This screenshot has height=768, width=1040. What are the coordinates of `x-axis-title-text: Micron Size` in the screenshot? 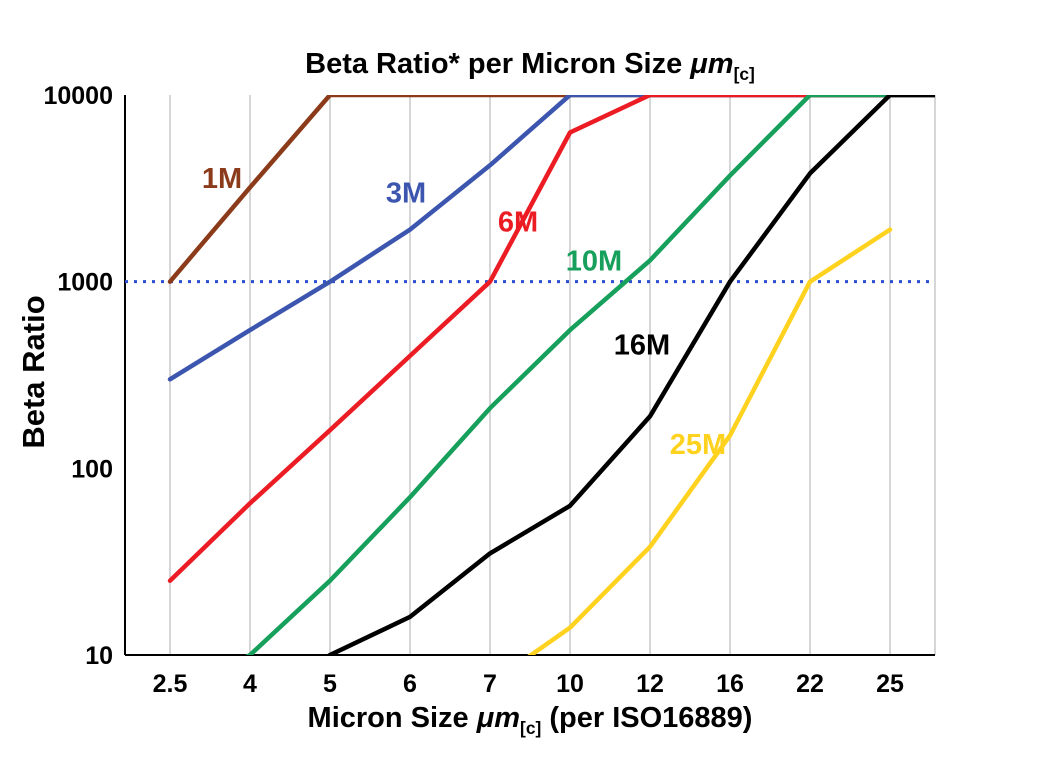 It's located at (392, 718).